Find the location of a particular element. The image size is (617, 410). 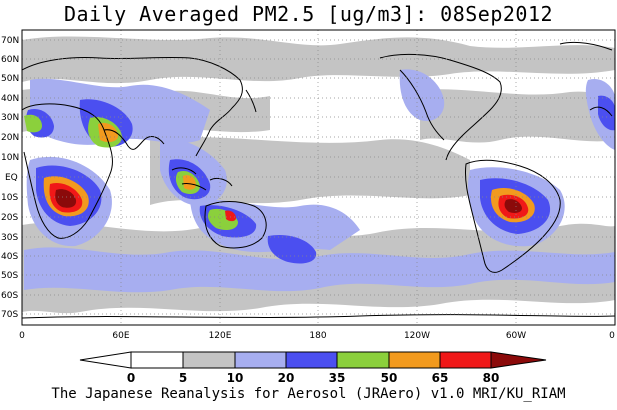

lat-label-eq: EQ is located at coordinates (11, 178).